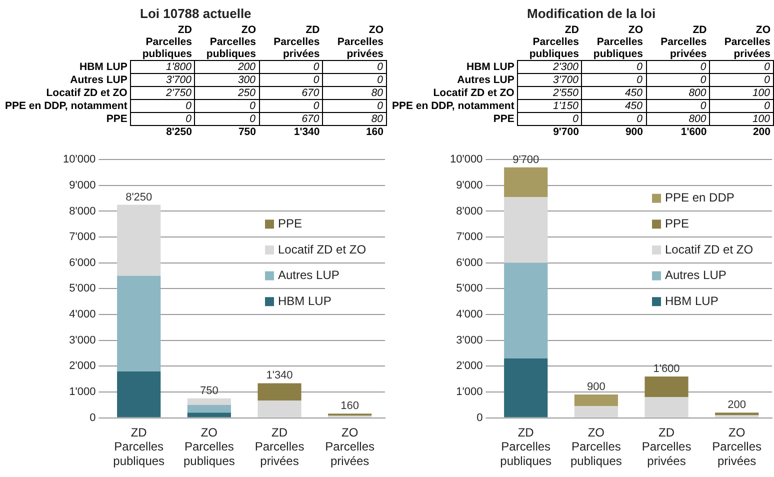 This screenshot has height=477, width=774. I want to click on total-label: 200, so click(737, 405).